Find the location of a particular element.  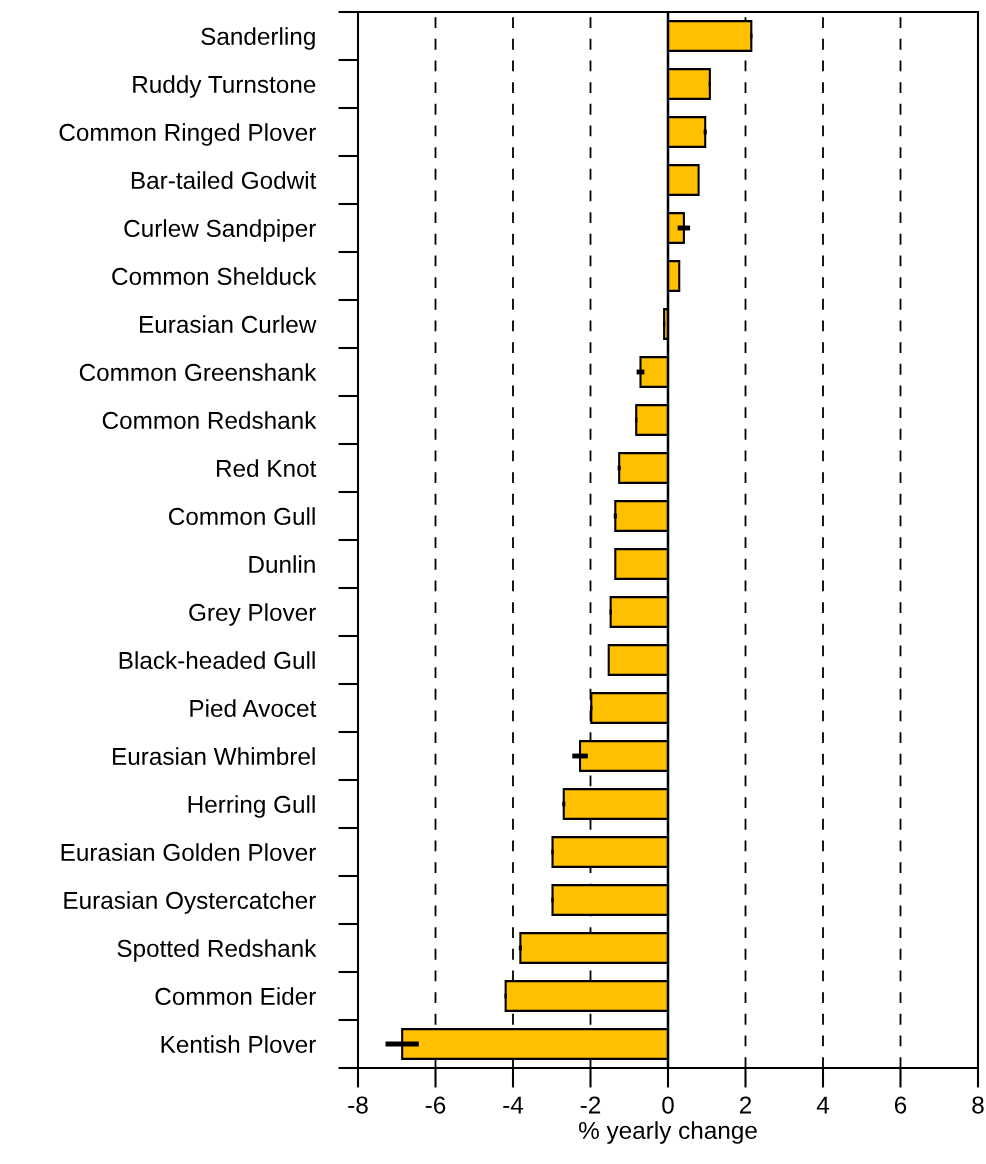

x-tick-label: 6 is located at coordinates (900, 1105).